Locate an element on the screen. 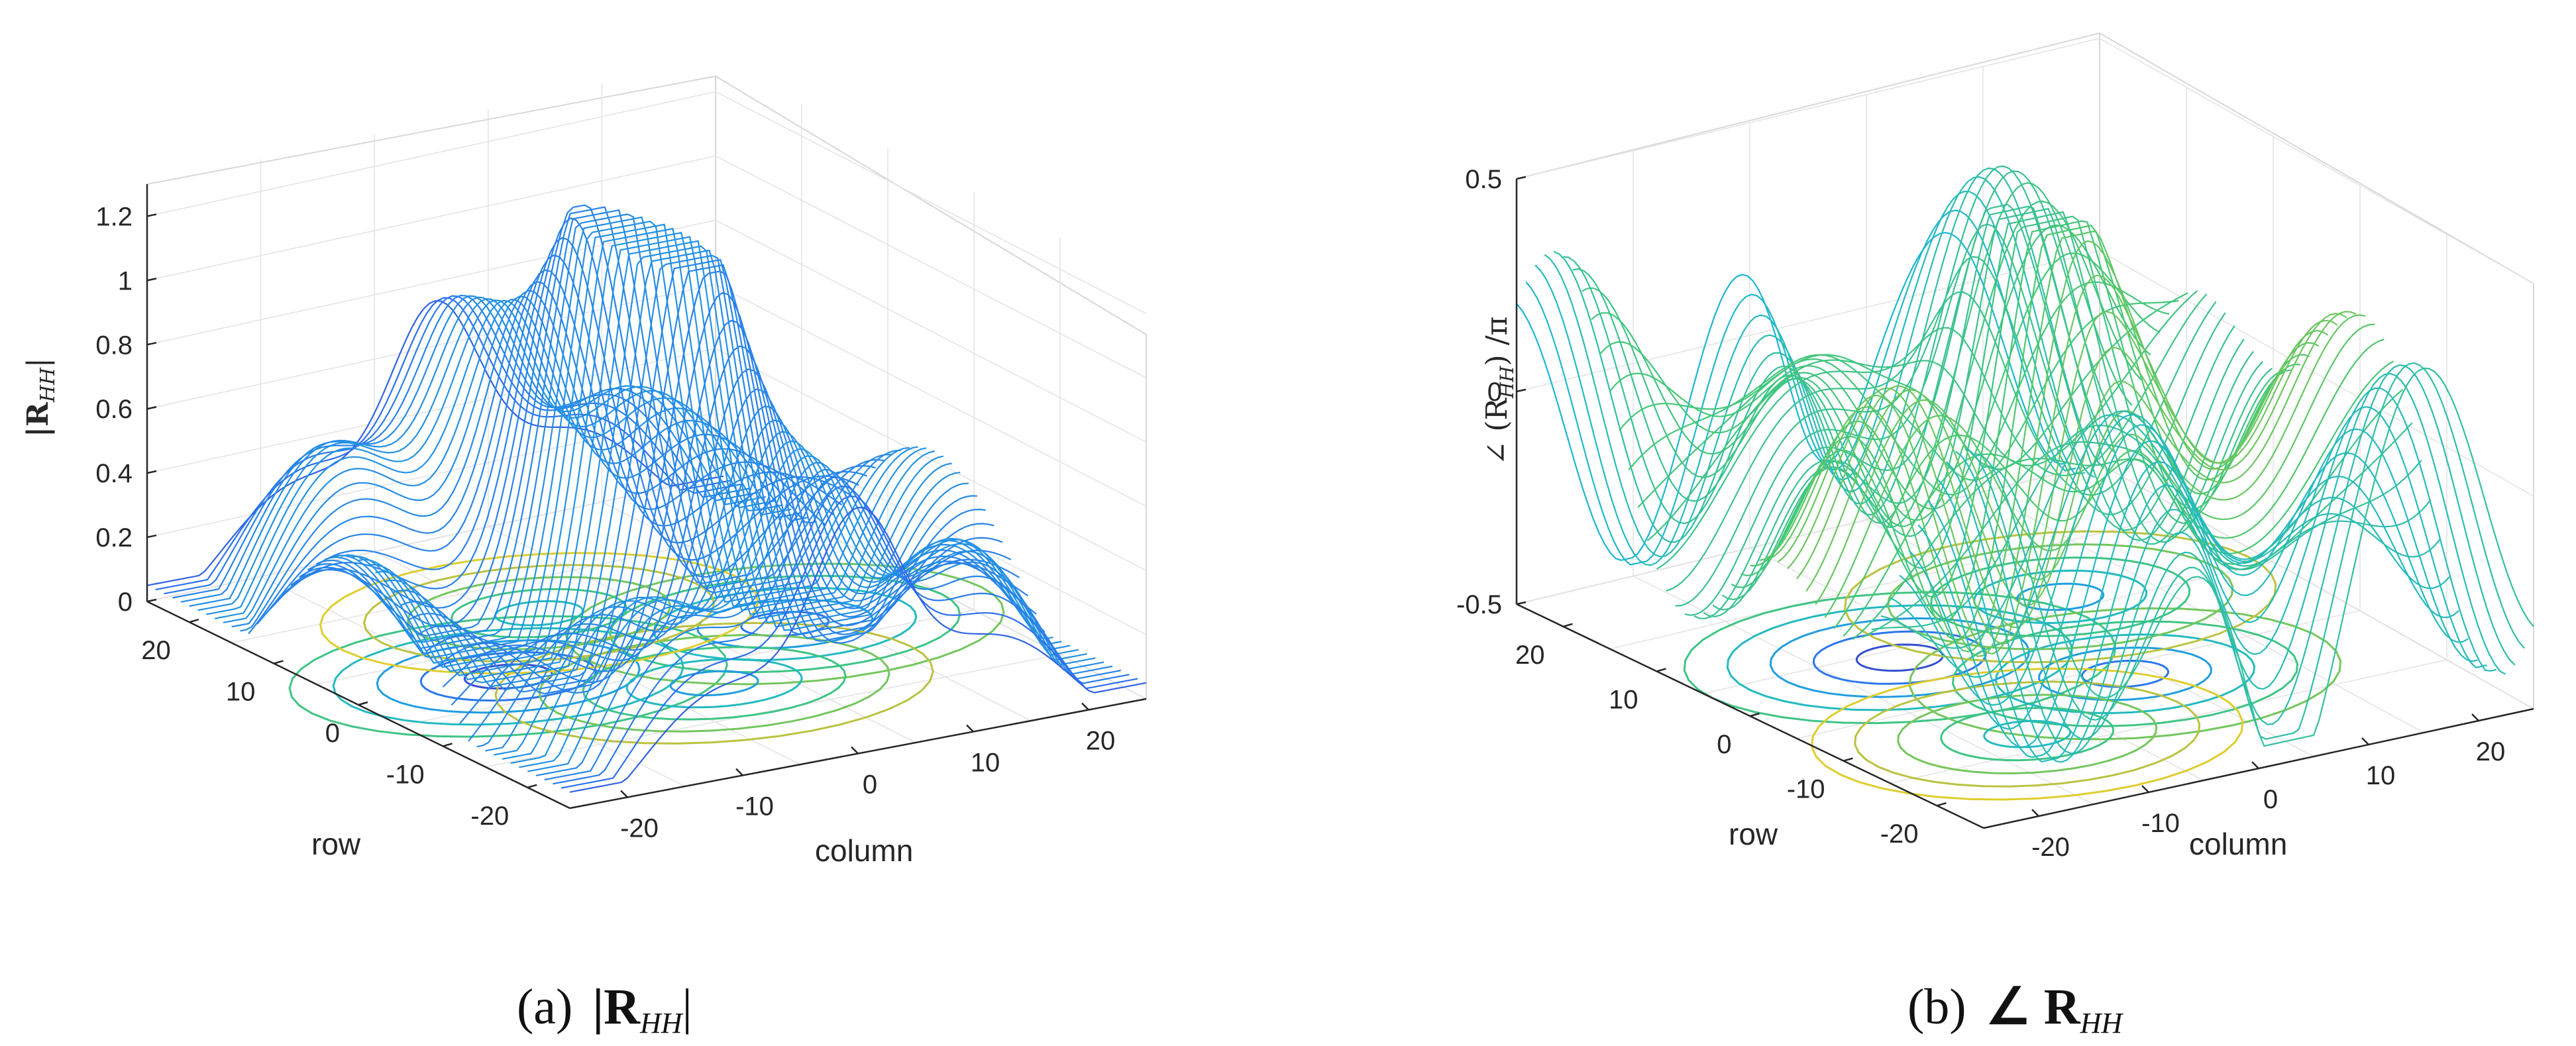 Image resolution: width=2576 pixels, height=1046 pixels. svg-text: ∠ (RHH) /π is located at coordinates (1499, 391).